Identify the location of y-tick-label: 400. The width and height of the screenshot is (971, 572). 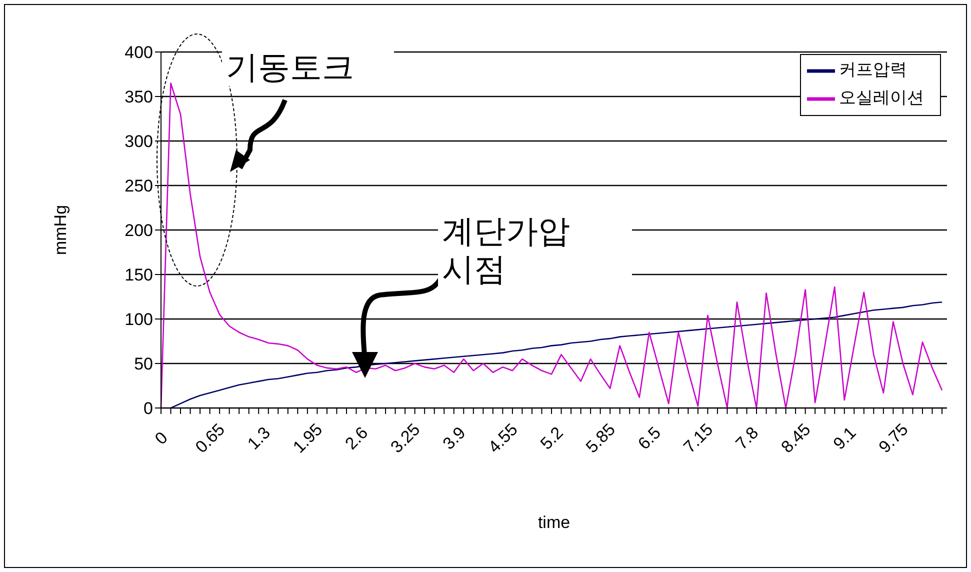
(138, 52).